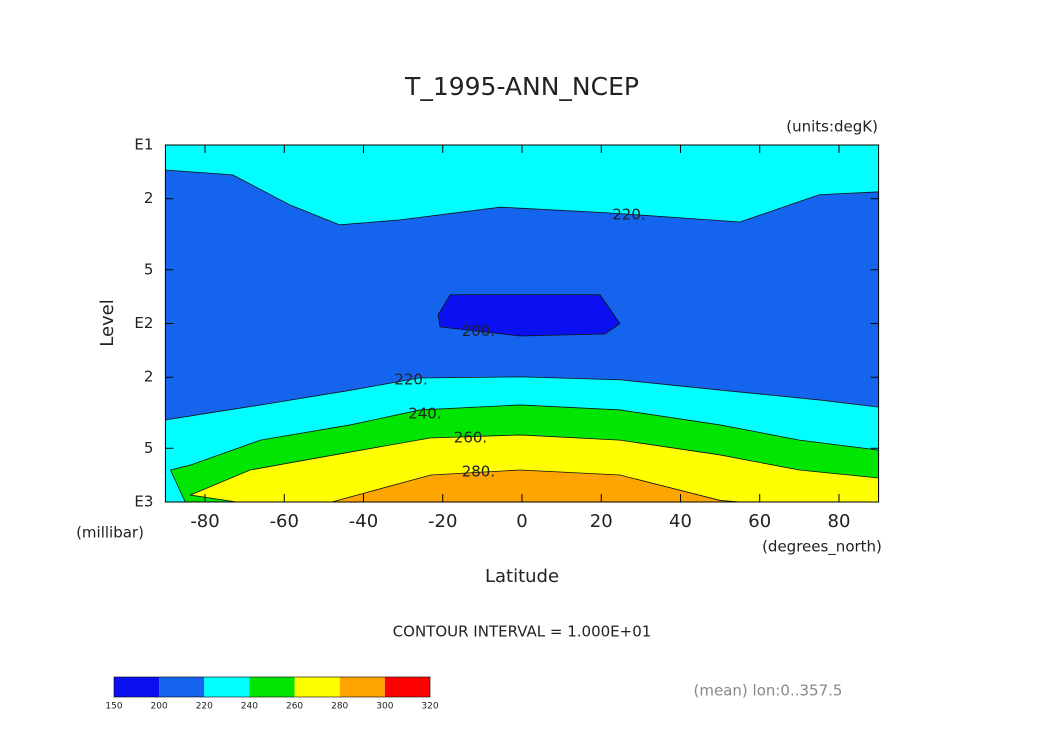 The image size is (1044, 739). What do you see at coordinates (204, 521) in the screenshot?
I see `x-tick-label: -80` at bounding box center [204, 521].